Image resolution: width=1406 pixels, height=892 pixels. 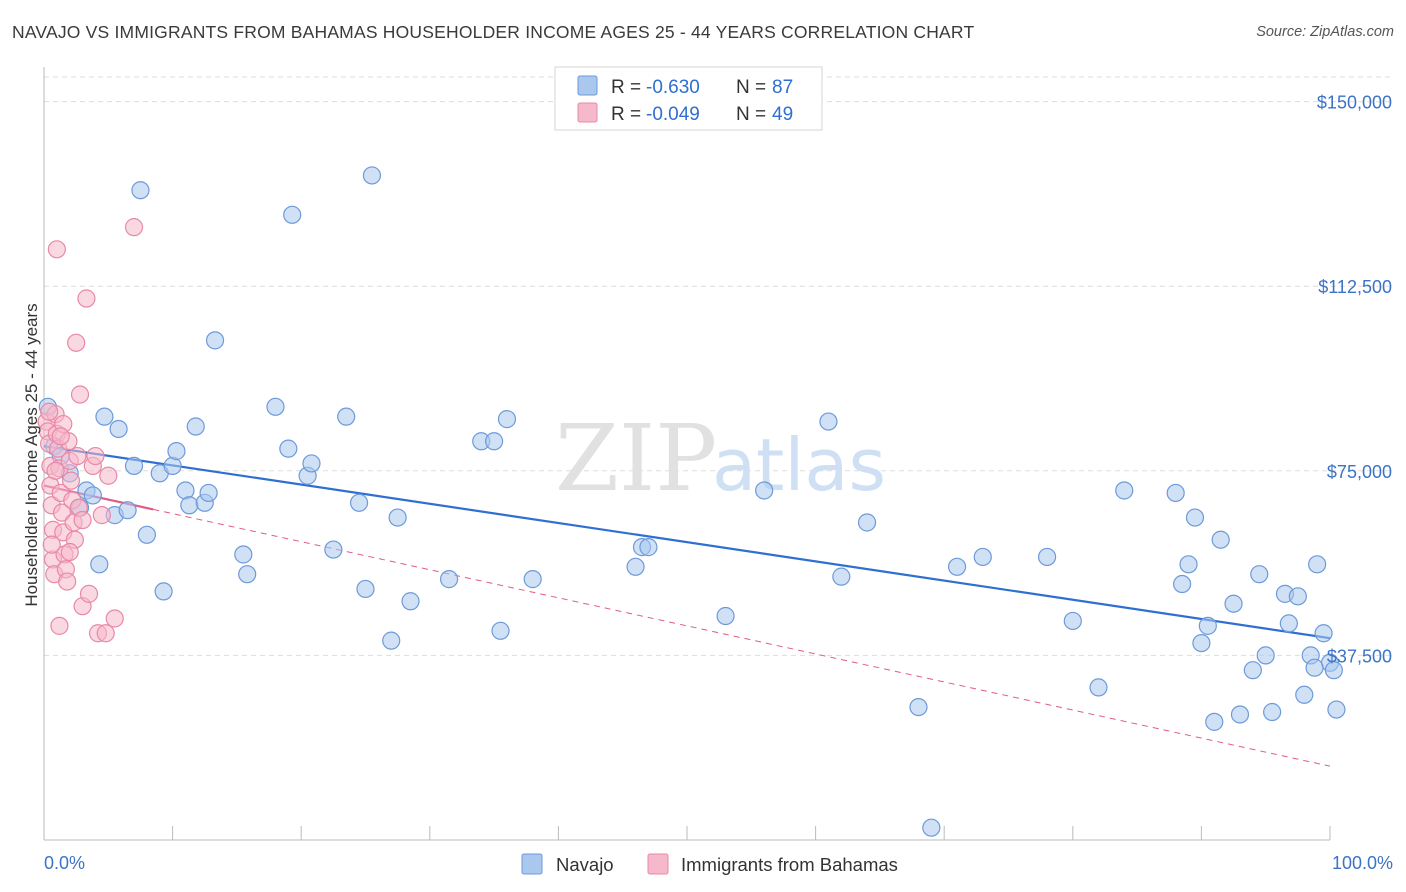 What do you see at coordinates (626, 87) in the screenshot?
I see `stats-navajo-r-label: R =` at bounding box center [626, 87].